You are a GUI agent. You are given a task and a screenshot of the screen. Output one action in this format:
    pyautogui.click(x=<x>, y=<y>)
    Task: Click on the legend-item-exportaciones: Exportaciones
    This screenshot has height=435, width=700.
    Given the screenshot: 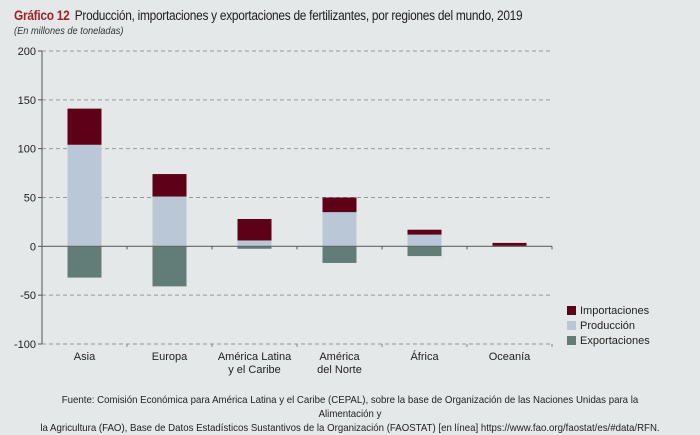 What is the action you would take?
    pyautogui.click(x=608, y=340)
    